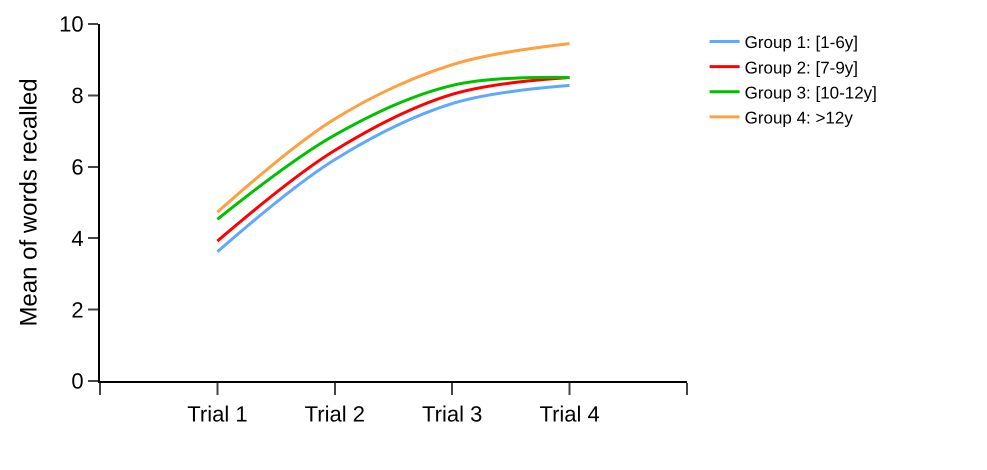 The height and width of the screenshot is (470, 987). Describe the element at coordinates (452, 413) in the screenshot. I see `x-tick-label: Trial 3` at that location.